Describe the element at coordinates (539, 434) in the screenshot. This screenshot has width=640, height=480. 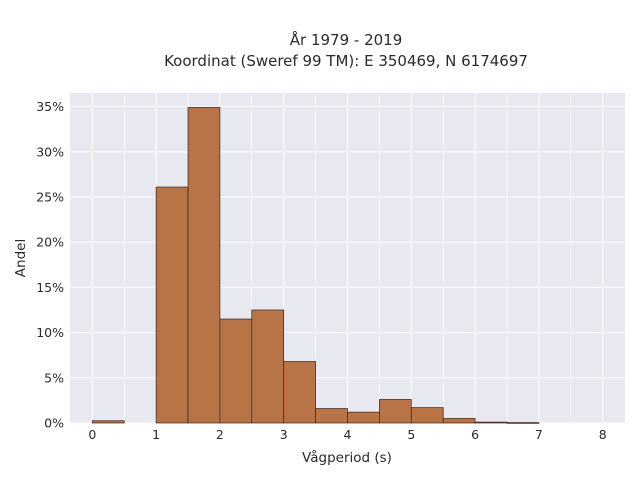
I see `x-tick-label: 7` at that location.